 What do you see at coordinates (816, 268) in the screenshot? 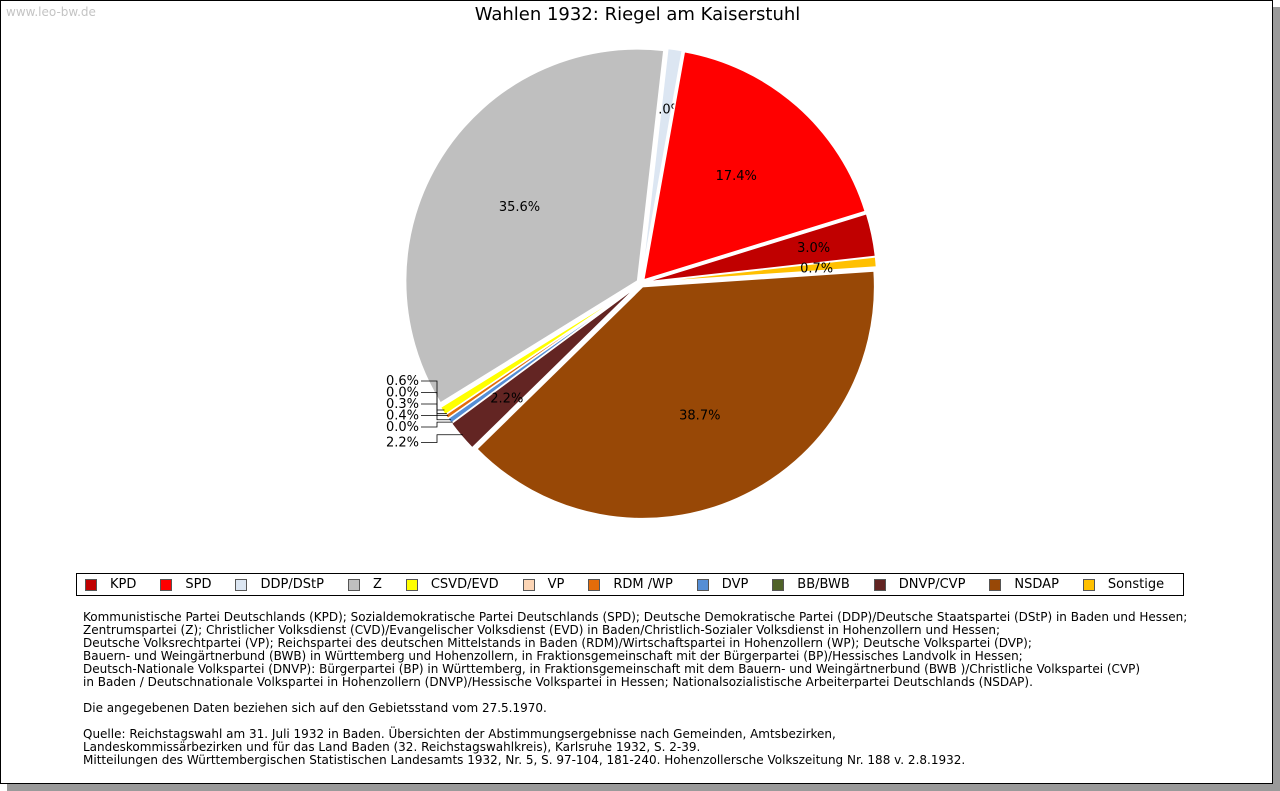
I see `slice-label: 0.7%` at bounding box center [816, 268].